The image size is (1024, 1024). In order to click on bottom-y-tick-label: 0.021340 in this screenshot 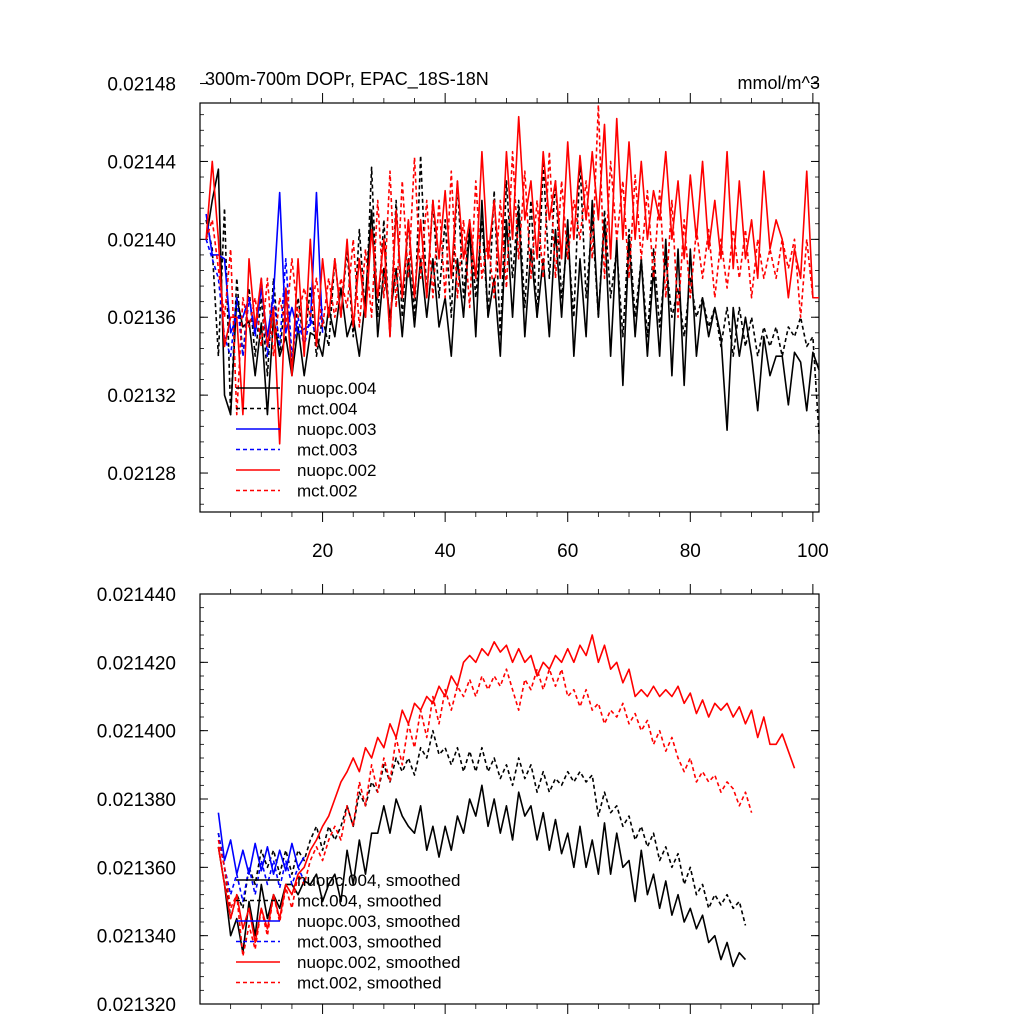, I will do `click(136, 937)`.